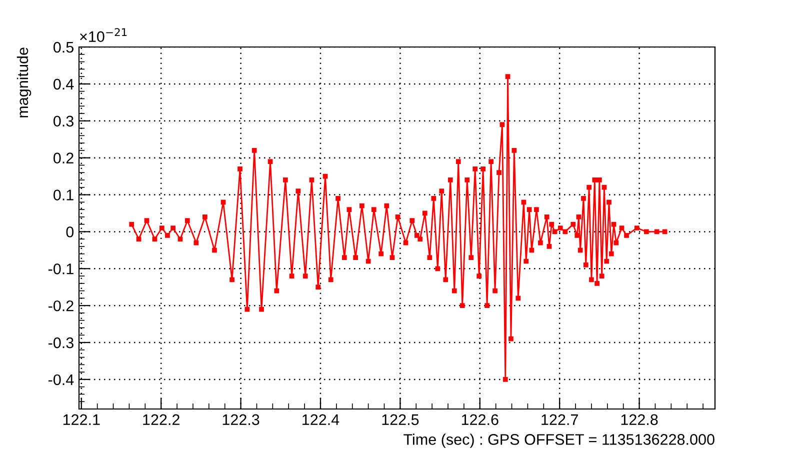  Describe the element at coordinates (103, 35) in the screenshot. I see `text: ×10$^{−21}$` at that location.